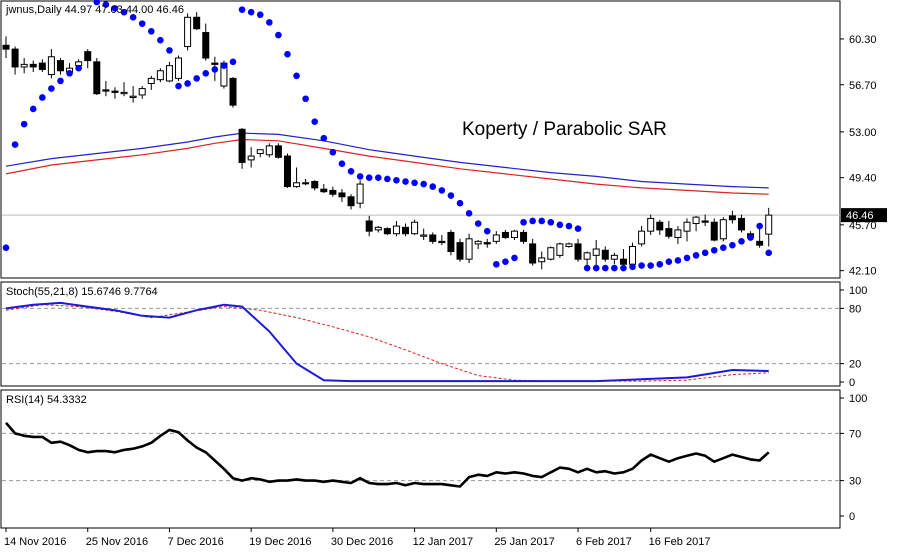 Image resolution: width=900 pixels, height=559 pixels. I want to click on x-tick-label: 25 Jan 2017, so click(524, 542).